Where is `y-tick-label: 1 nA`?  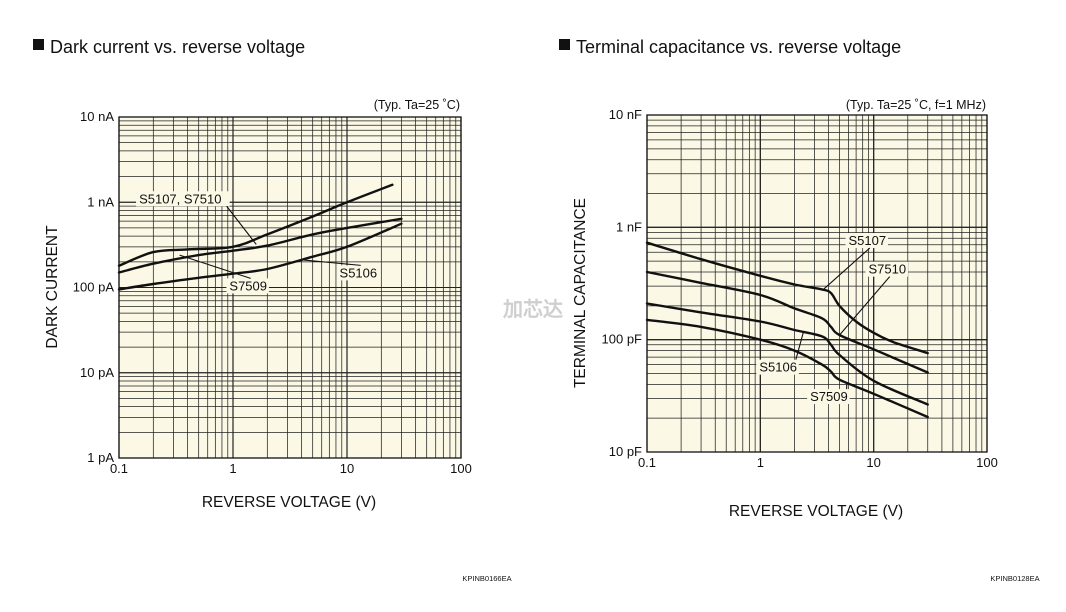 y-tick-label: 1 nA is located at coordinates (100, 201).